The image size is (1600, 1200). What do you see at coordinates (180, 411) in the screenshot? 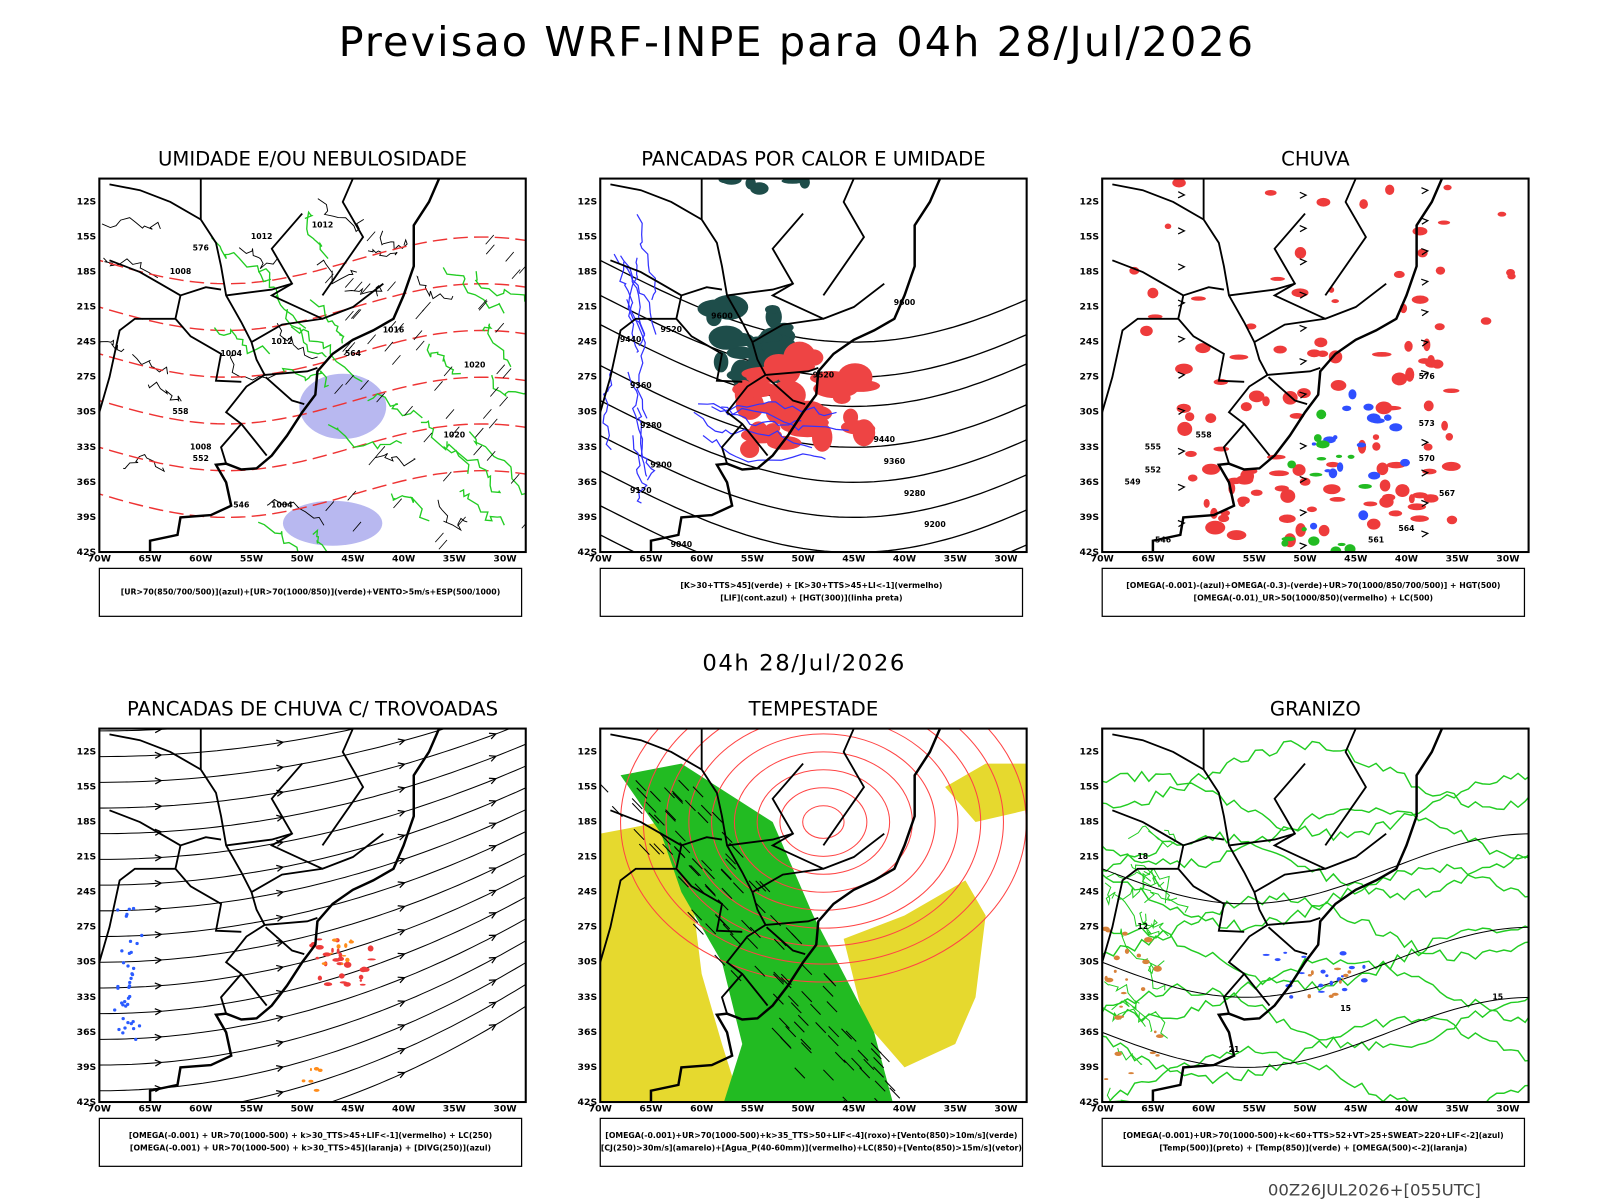
I see `contour-label: 558` at bounding box center [180, 411].